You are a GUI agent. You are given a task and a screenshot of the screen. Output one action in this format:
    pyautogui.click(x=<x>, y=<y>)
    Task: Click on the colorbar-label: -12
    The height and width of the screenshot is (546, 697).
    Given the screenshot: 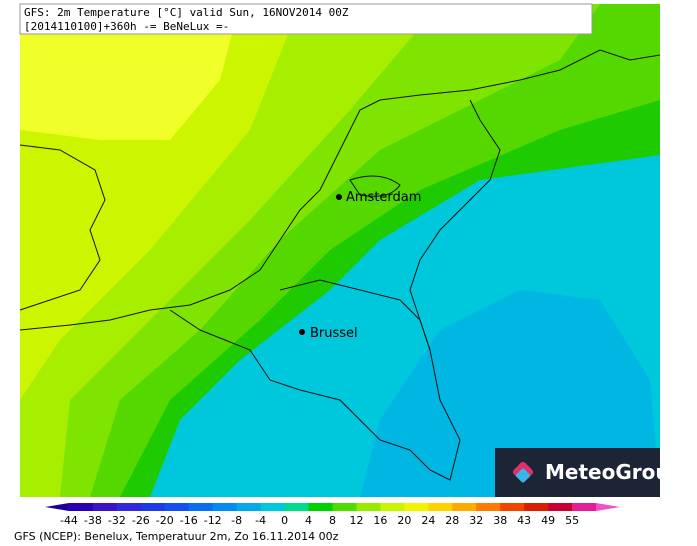 What is the action you would take?
    pyautogui.click(x=213, y=520)
    